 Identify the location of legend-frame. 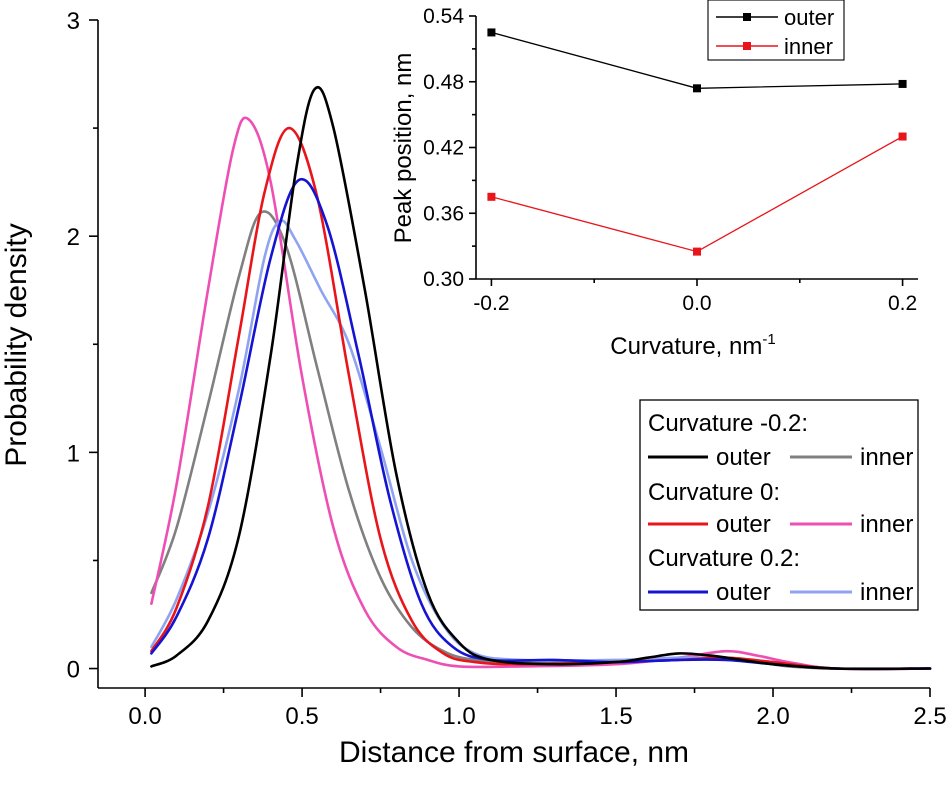
(779, 505).